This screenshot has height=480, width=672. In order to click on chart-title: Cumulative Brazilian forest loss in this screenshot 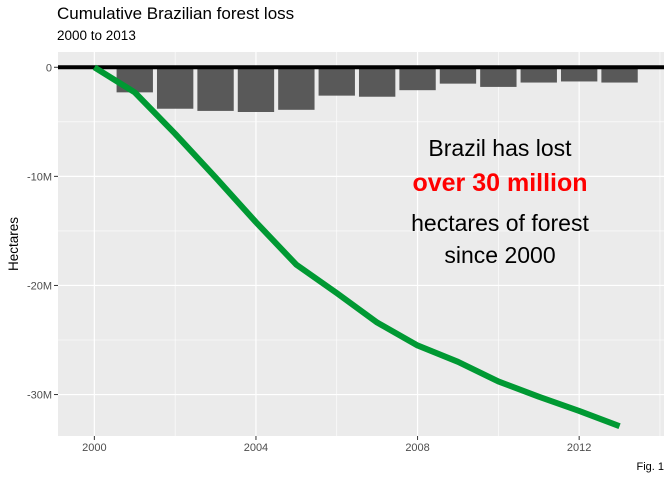, I will do `click(175, 13)`.